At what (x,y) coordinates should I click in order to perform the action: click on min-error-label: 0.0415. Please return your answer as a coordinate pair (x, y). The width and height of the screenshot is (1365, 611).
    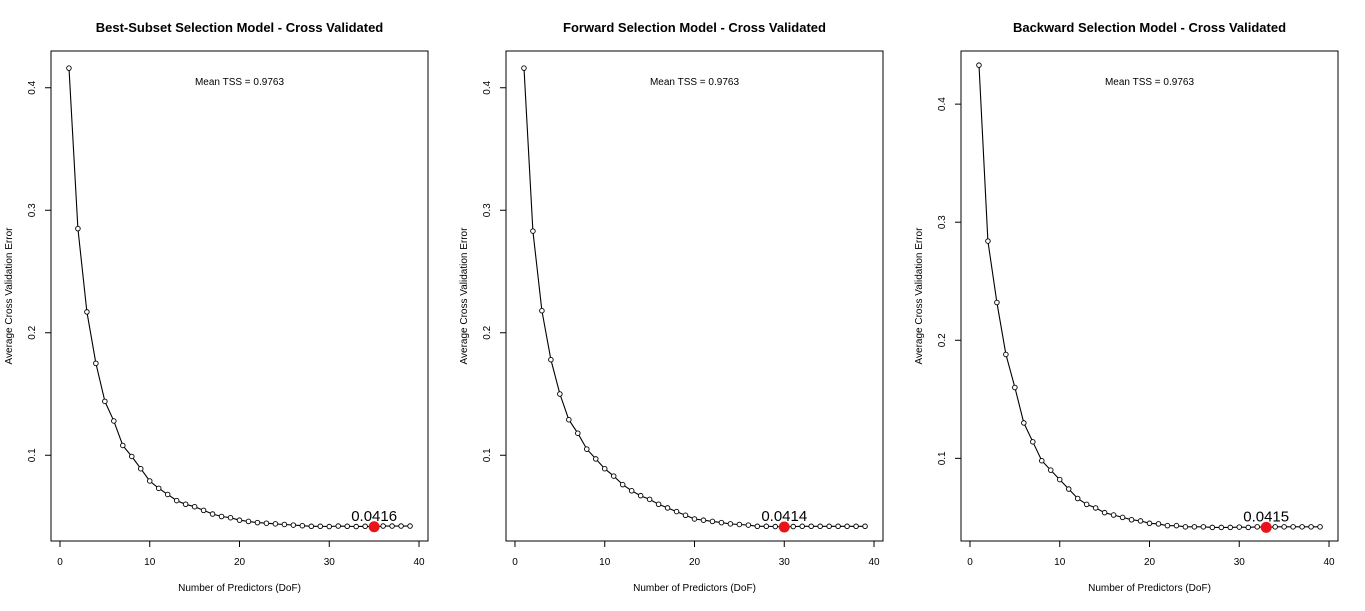
    Looking at the image, I should click on (1266, 516).